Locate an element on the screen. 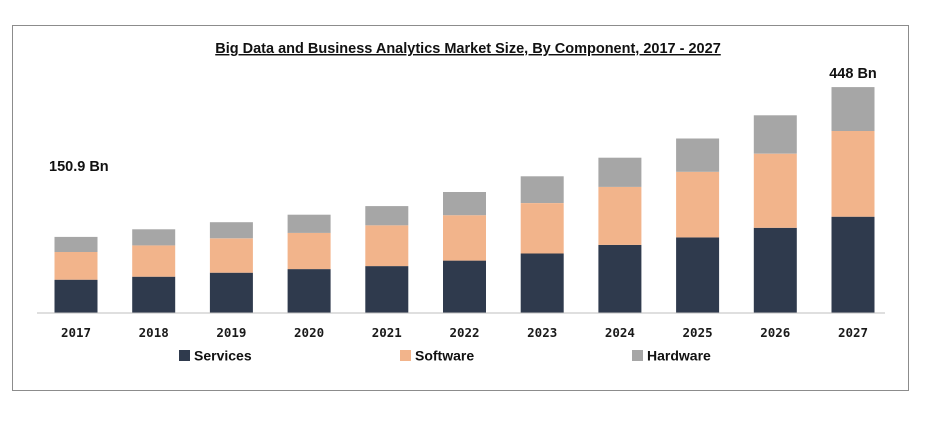  legend-label-software: Software is located at coordinates (444, 356).